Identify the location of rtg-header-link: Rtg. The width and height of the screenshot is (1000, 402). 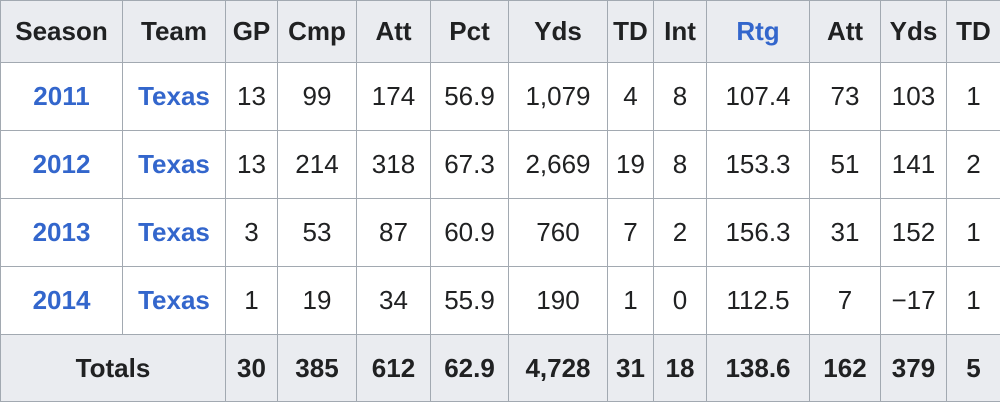
(757, 31).